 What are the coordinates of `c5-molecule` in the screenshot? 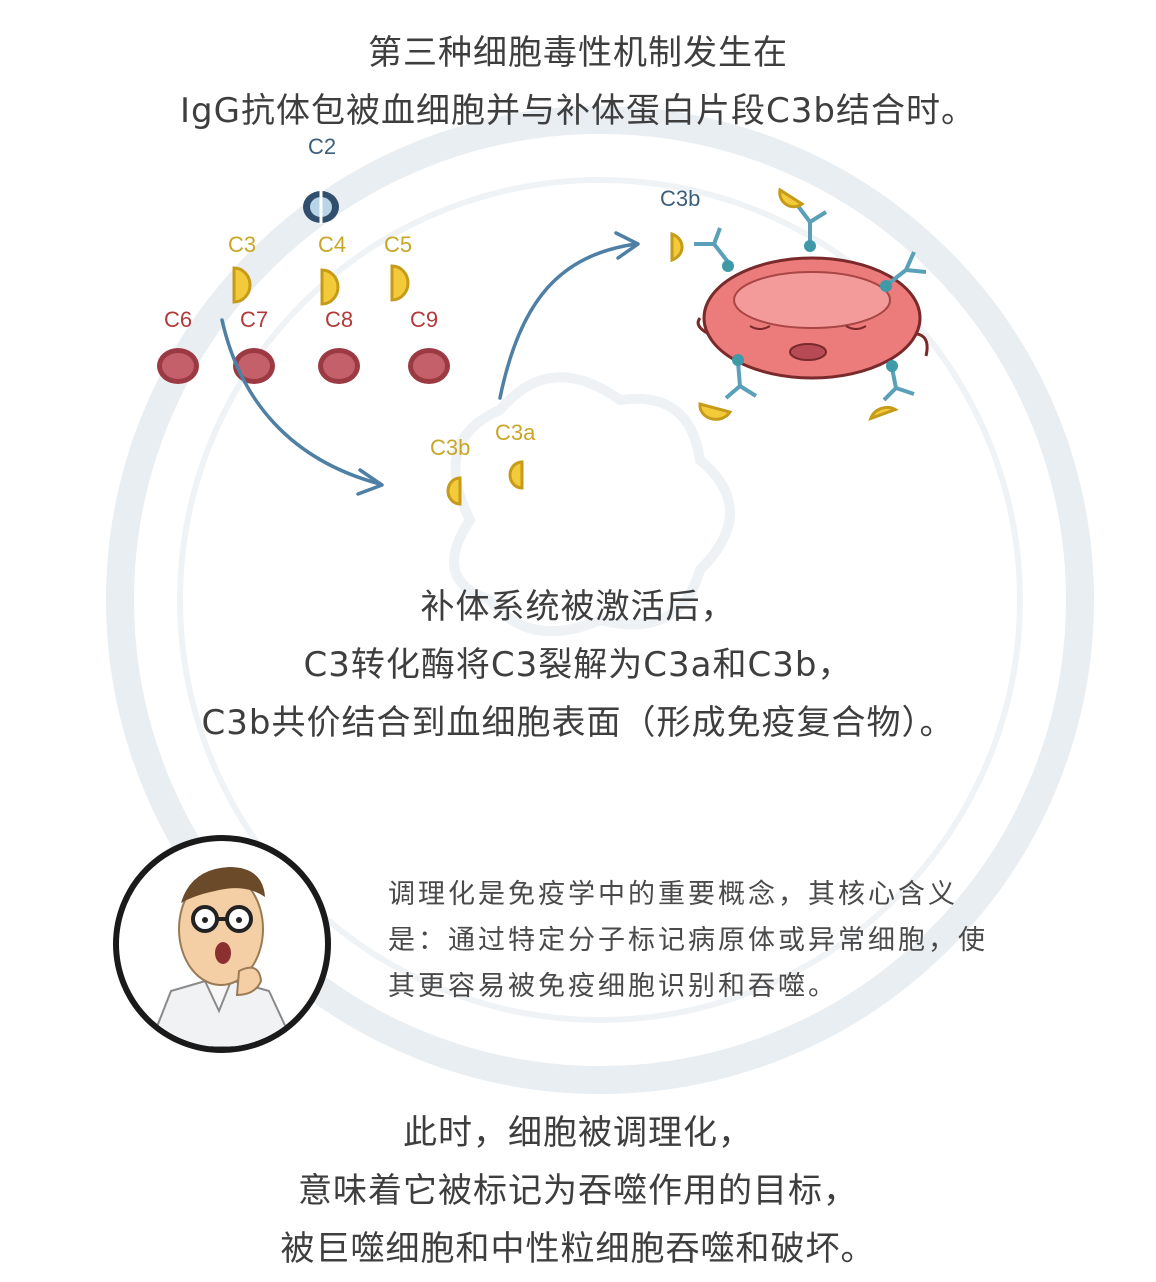 It's located at (400, 283).